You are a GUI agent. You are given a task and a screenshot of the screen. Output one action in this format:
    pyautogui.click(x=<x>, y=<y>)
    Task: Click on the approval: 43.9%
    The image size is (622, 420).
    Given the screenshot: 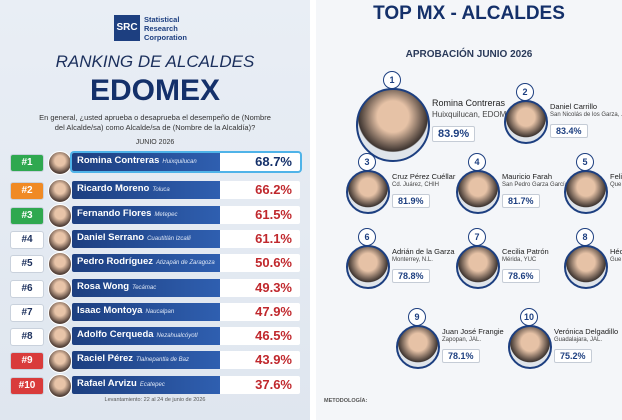 What is the action you would take?
    pyautogui.click(x=273, y=360)
    